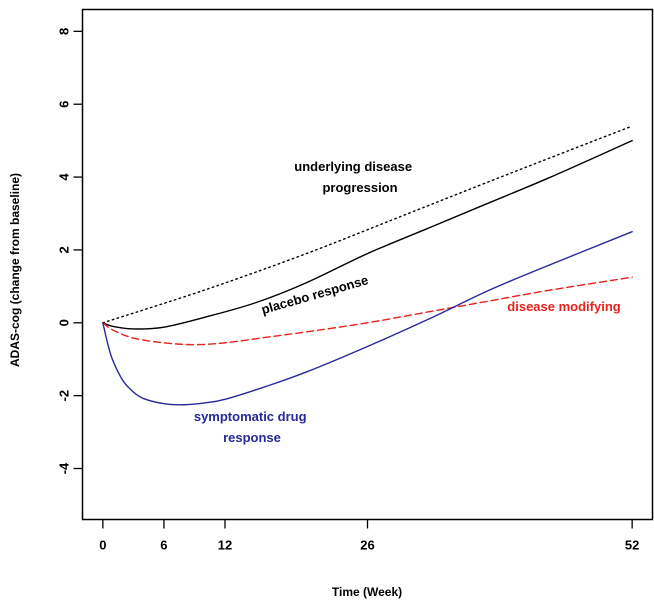 This screenshot has width=654, height=606. What do you see at coordinates (359, 187) in the screenshot?
I see `annotation-underlying-line-2: progression` at bounding box center [359, 187].